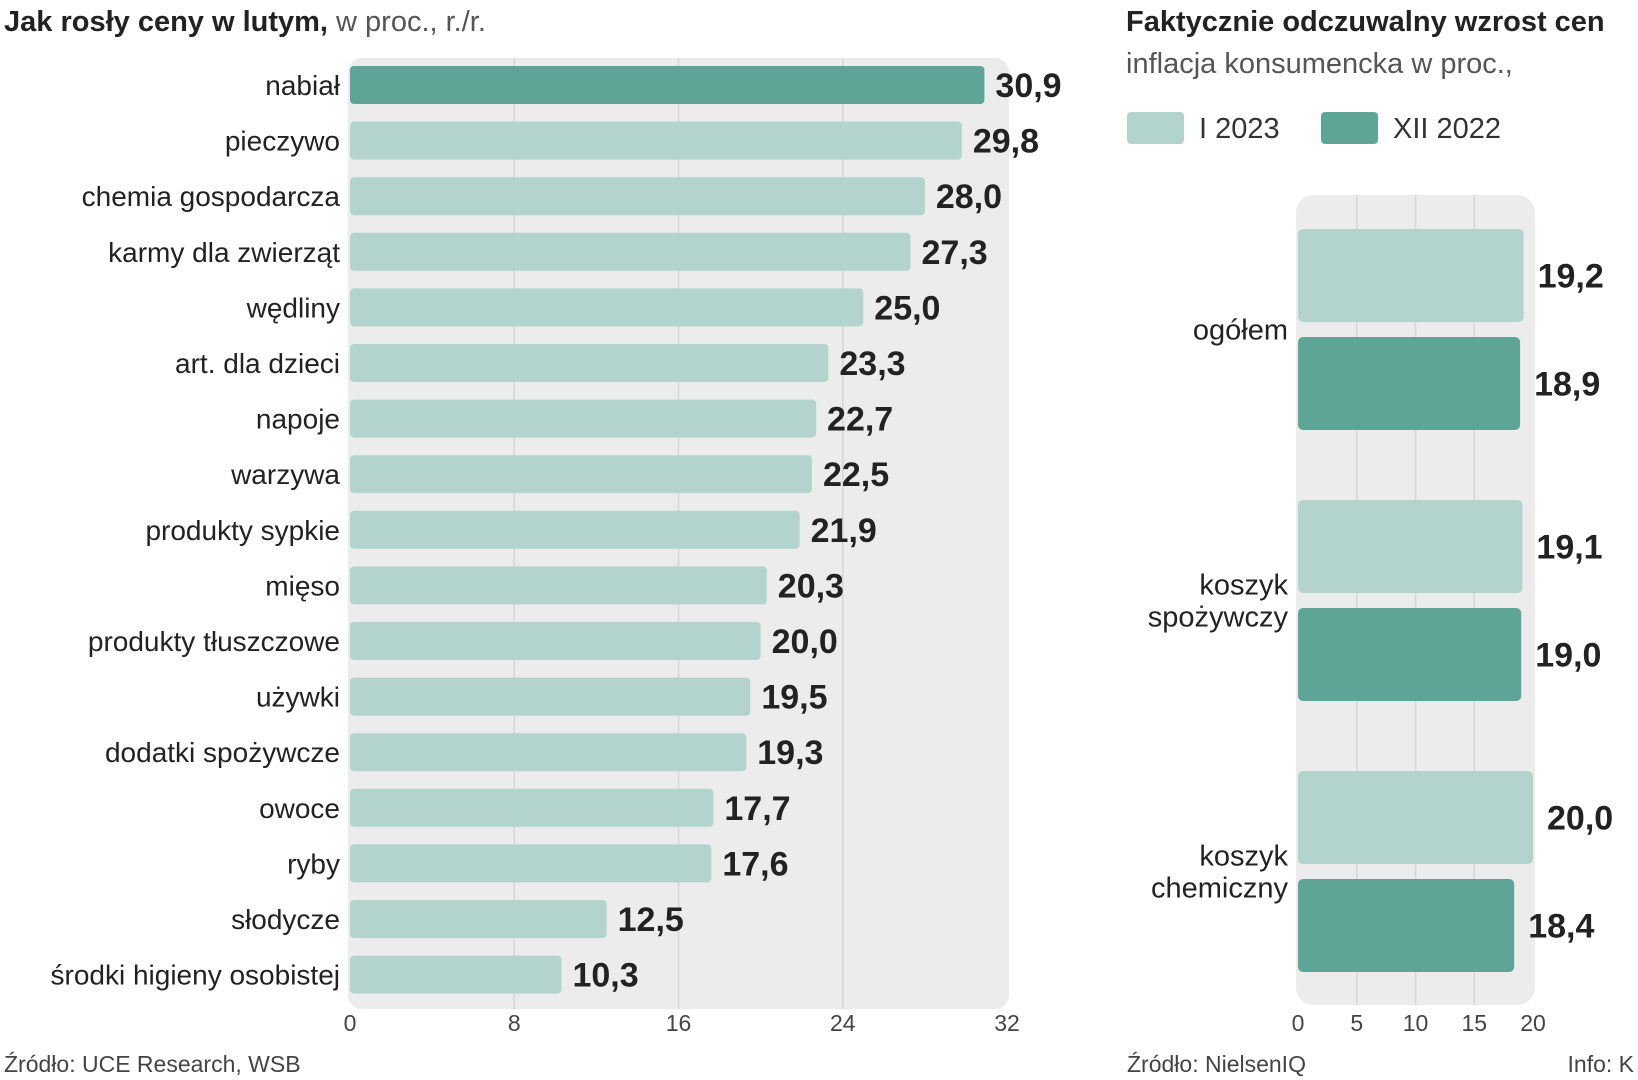 The width and height of the screenshot is (1638, 1080). What do you see at coordinates (581, 474) in the screenshot?
I see `bar-warzywa` at bounding box center [581, 474].